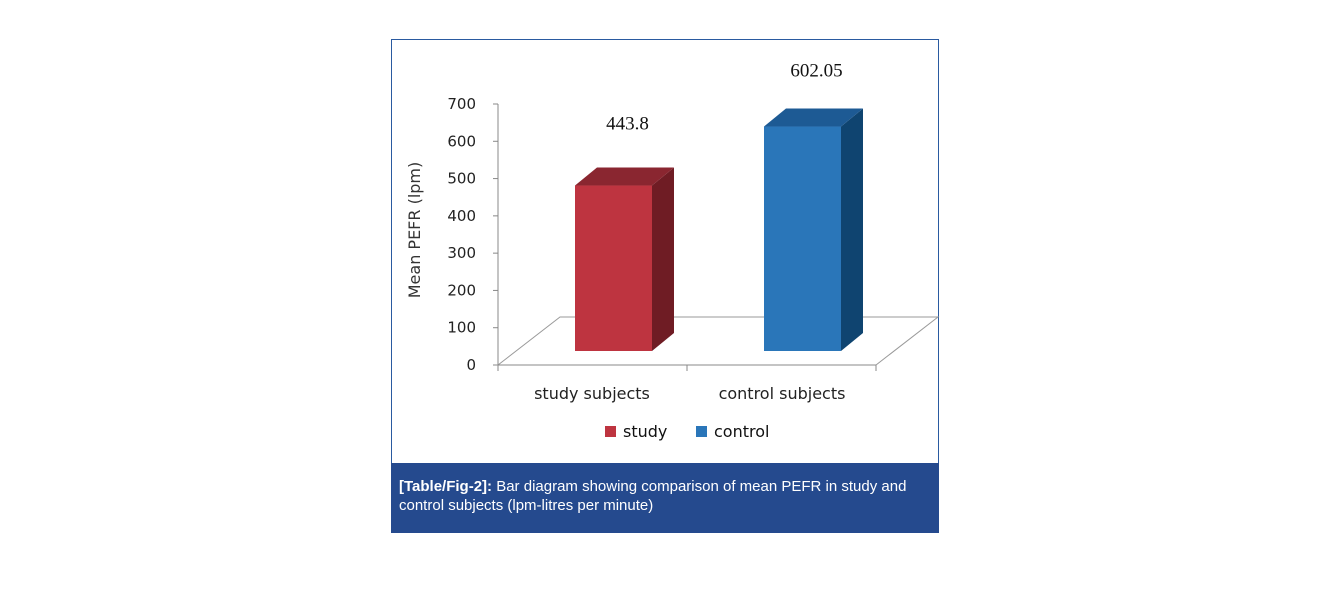  What do you see at coordinates (719, 229) in the screenshot?
I see `bars-layer` at bounding box center [719, 229].